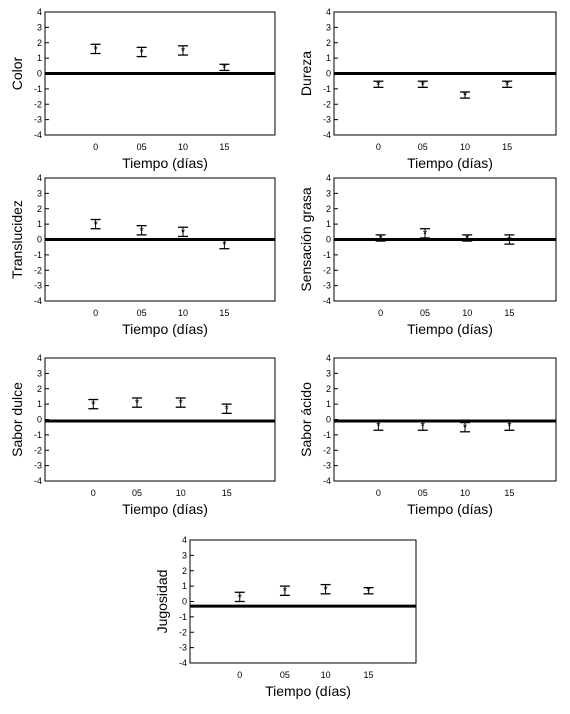 This screenshot has width=570, height=714. What do you see at coordinates (160, 419) in the screenshot?
I see `plot-frame` at bounding box center [160, 419].